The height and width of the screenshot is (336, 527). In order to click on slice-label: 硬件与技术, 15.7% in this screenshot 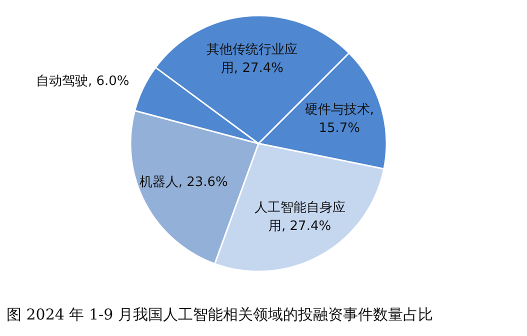, I will do `click(339, 119)`.